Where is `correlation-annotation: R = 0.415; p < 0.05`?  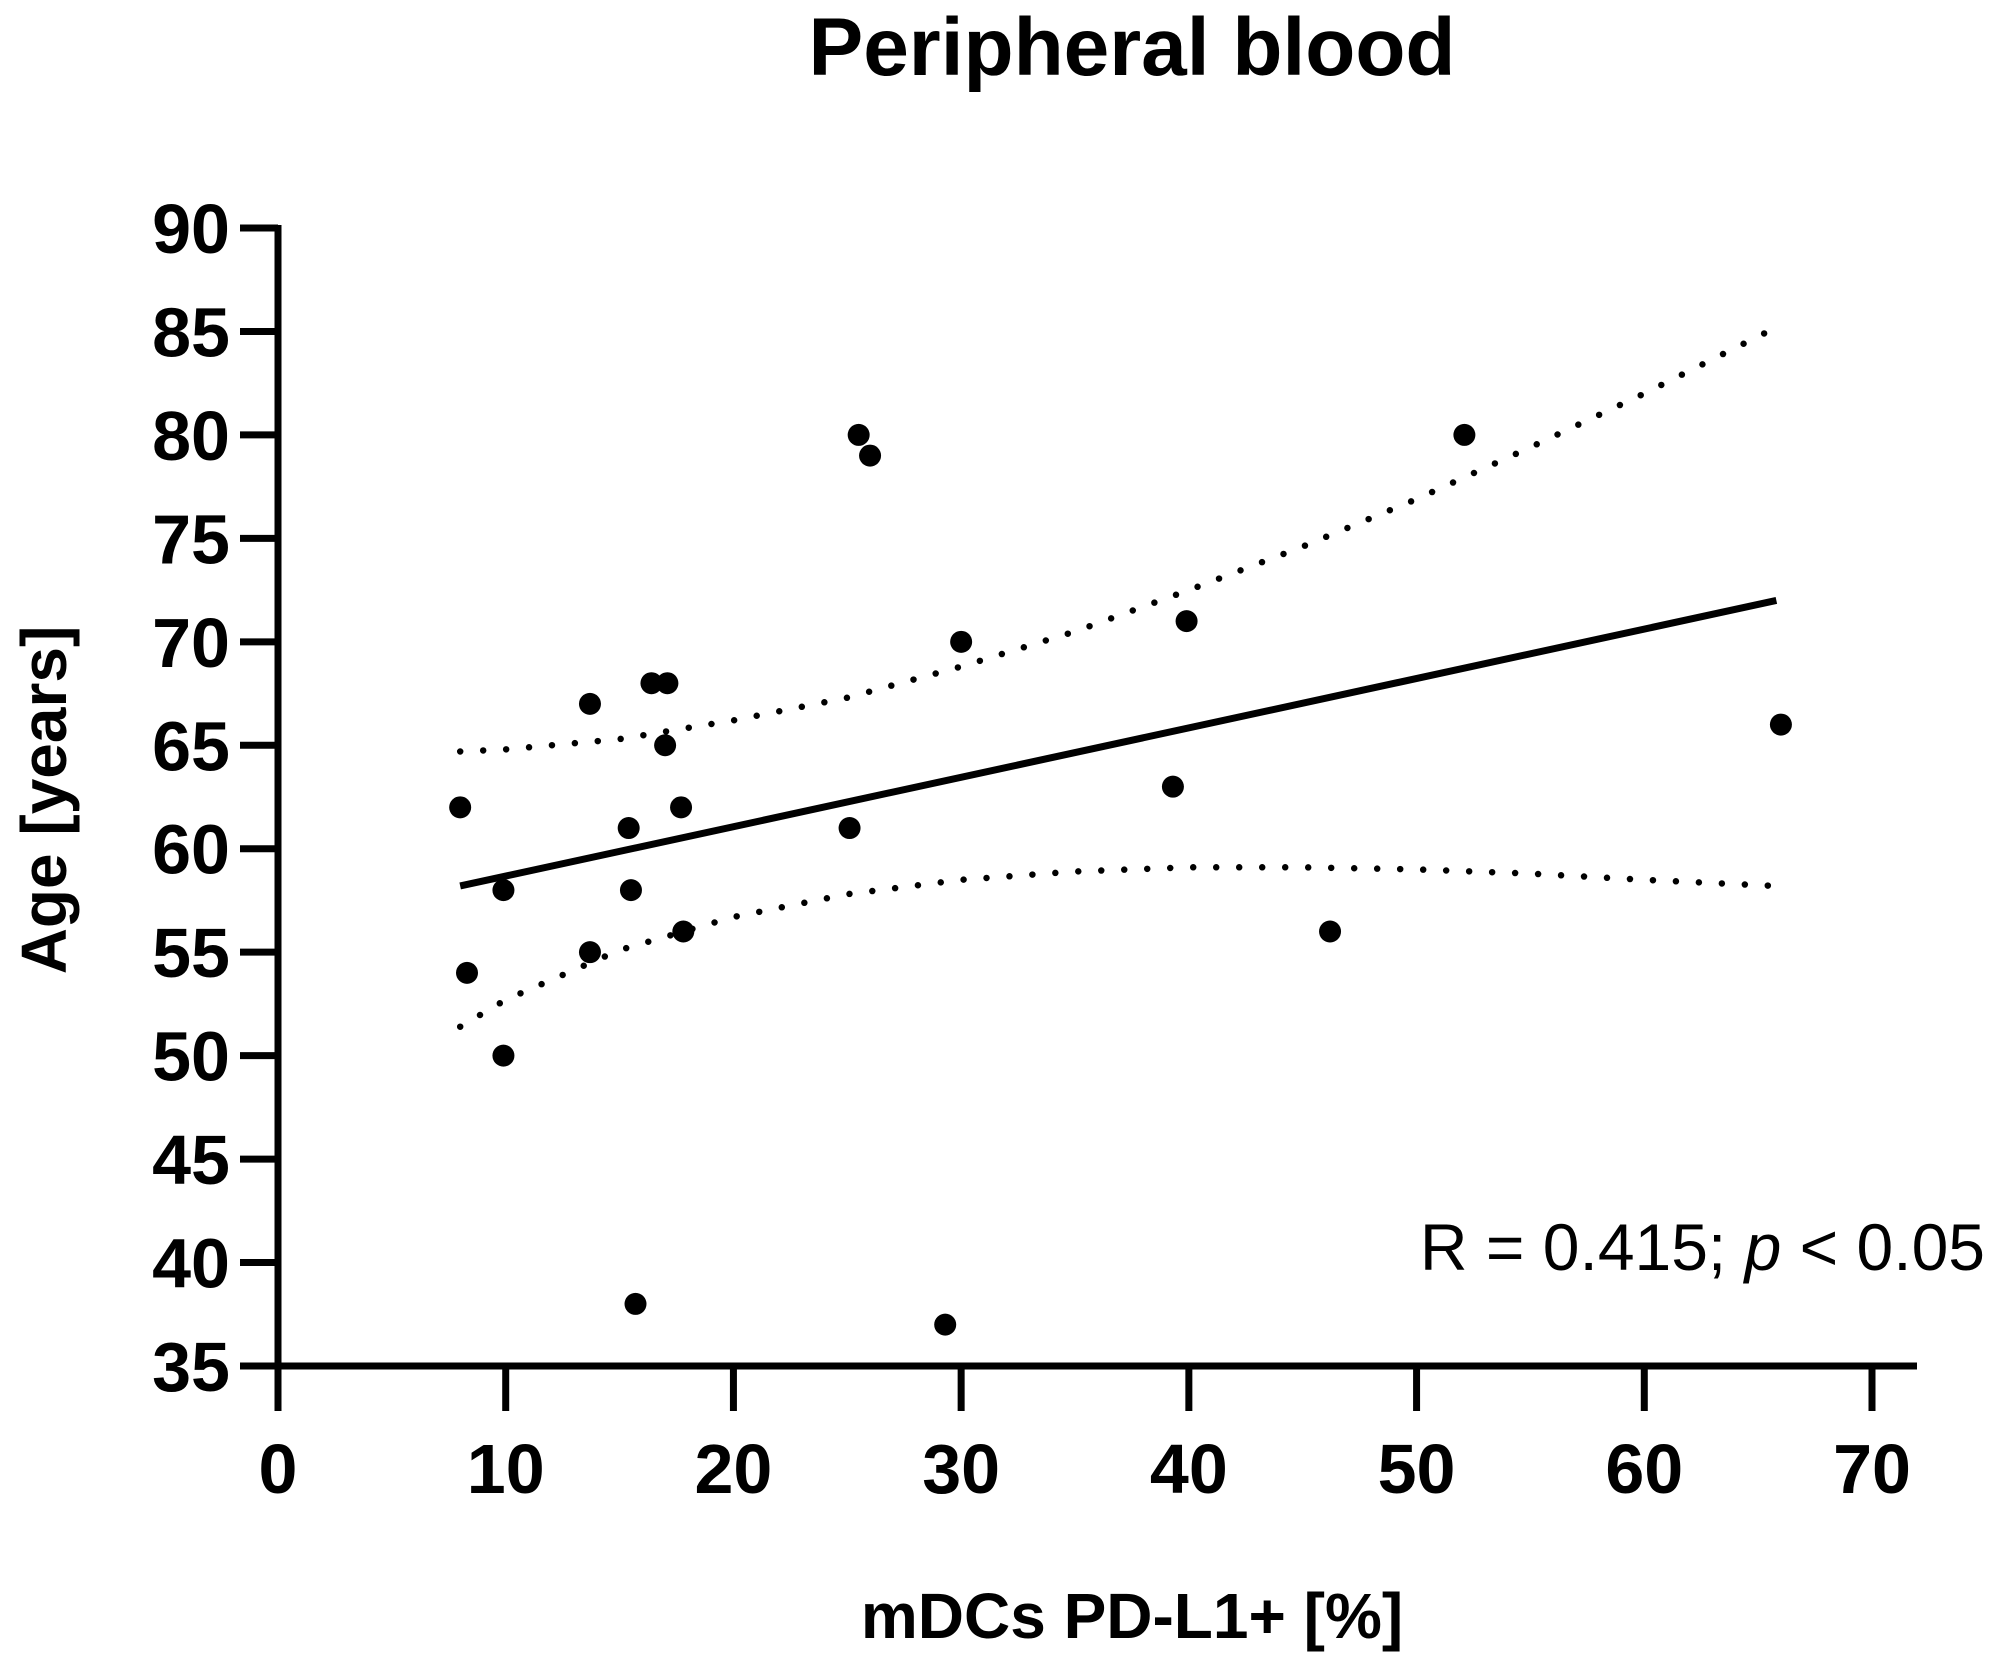 correlation-annotation: R = 0.415; p < 0.05 is located at coordinates (1702, 1247).